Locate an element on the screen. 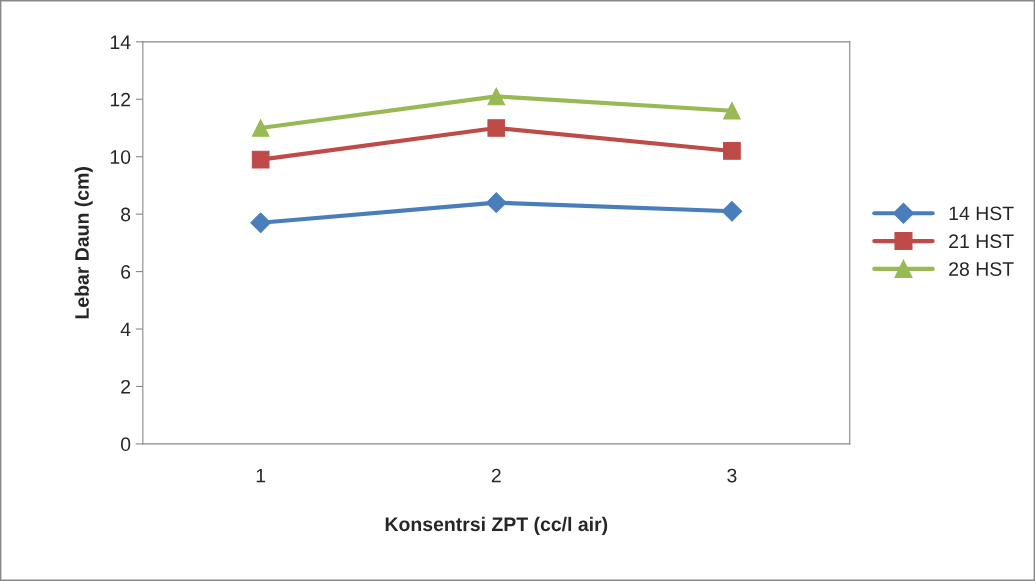  legend-label: 21 HST is located at coordinates (981, 241).